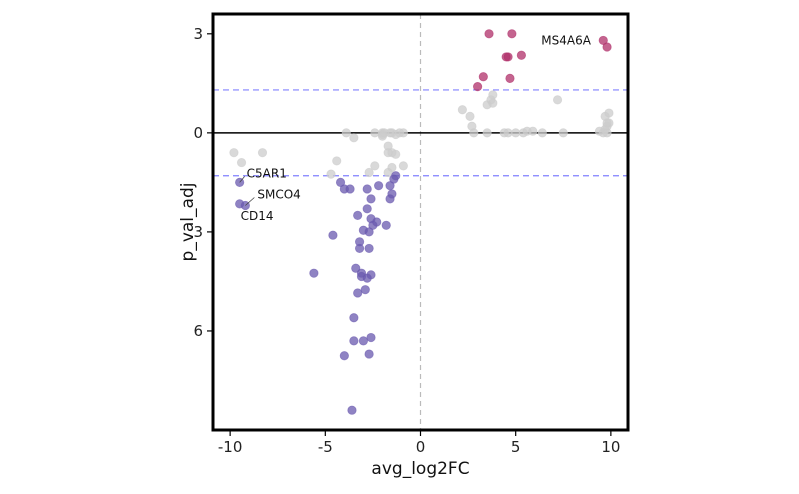 The height and width of the screenshot is (494, 799). Describe the element at coordinates (198, 34) in the screenshot. I see `y-tick-label-0: 3` at that location.